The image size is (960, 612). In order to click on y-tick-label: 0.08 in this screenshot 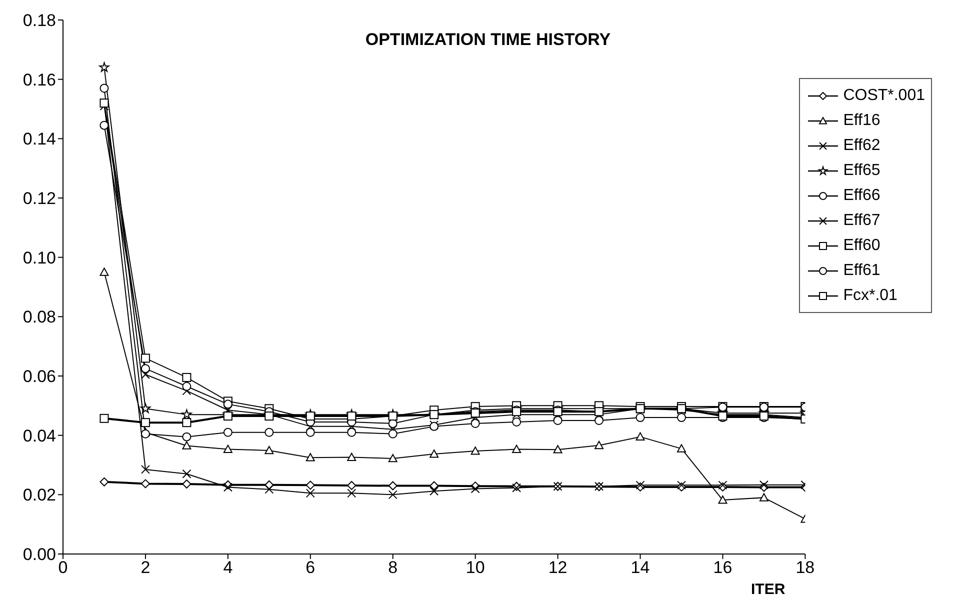, I will do `click(39, 317)`.